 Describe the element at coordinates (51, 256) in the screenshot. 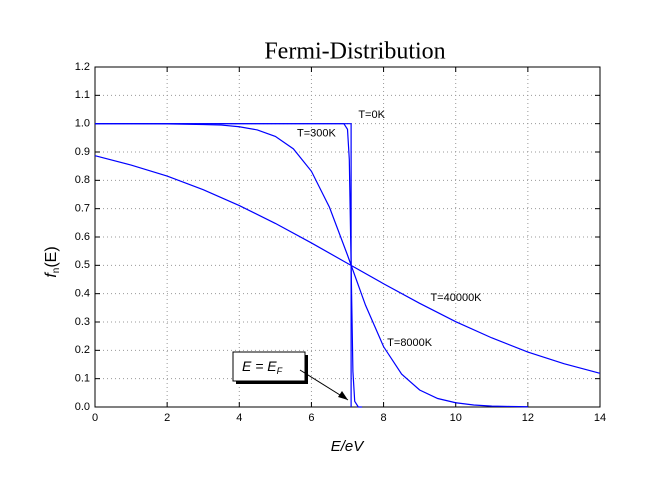

I see `y-label-tail: (E)` at that location.